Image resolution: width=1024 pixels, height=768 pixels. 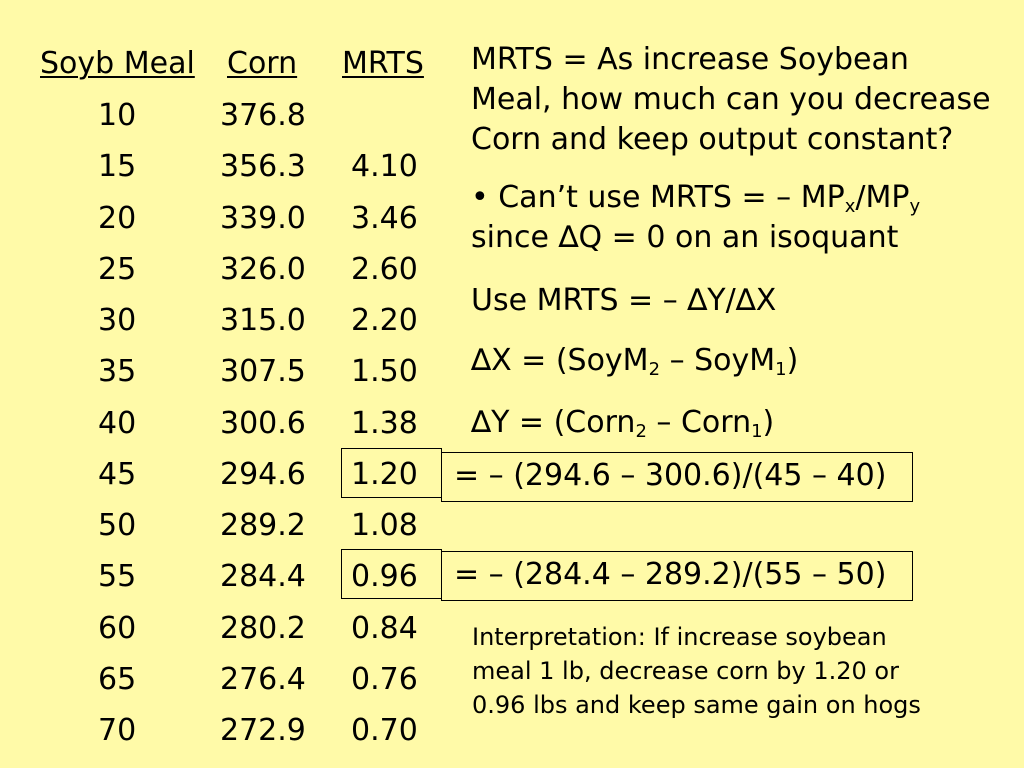 I want to click on soy-cell: 50, so click(x=117, y=525).